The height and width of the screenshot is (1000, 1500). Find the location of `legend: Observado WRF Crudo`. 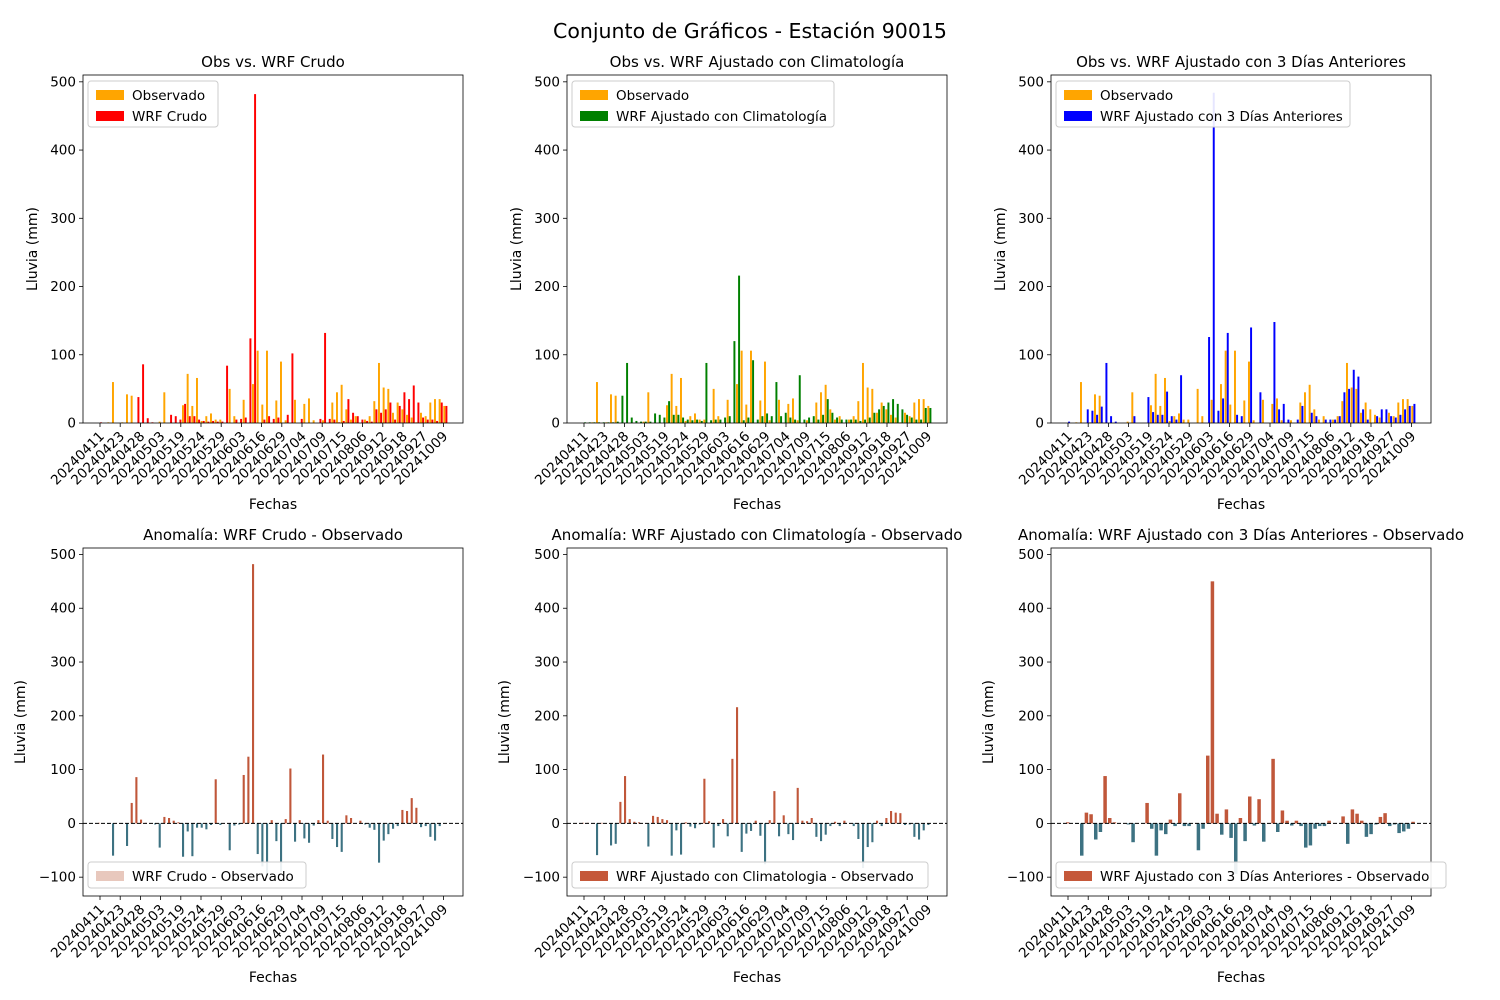

legend: Observado WRF Crudo is located at coordinates (153, 104).